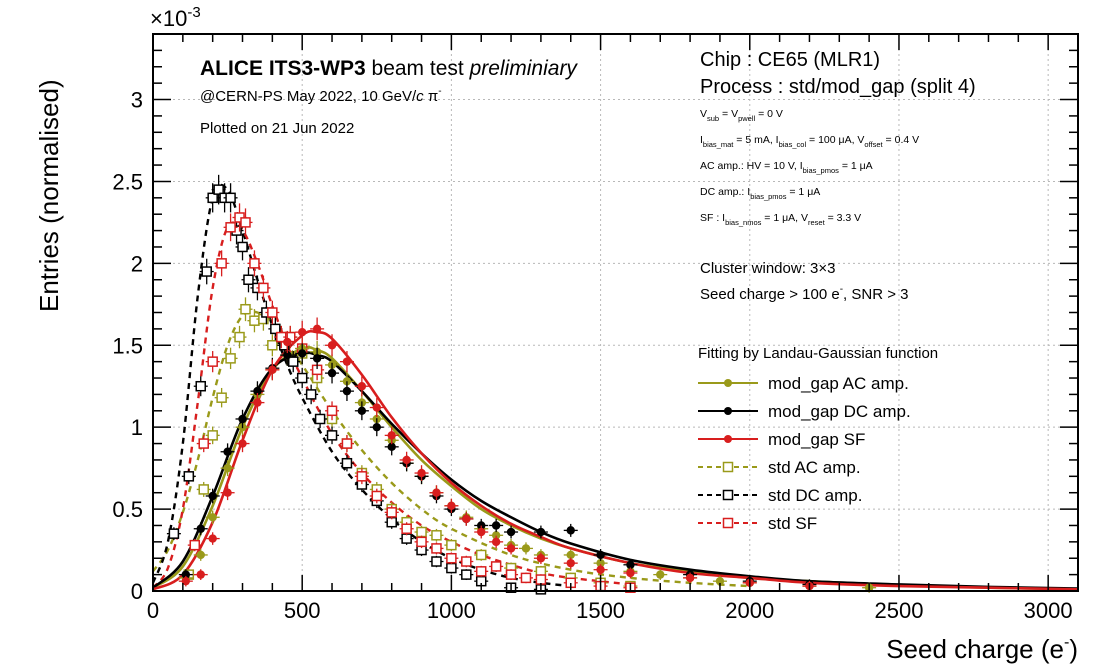 The image size is (1101, 672). What do you see at coordinates (838, 87) in the screenshot?
I see `process-label: Process : std/mod_gap (split 4)` at bounding box center [838, 87].